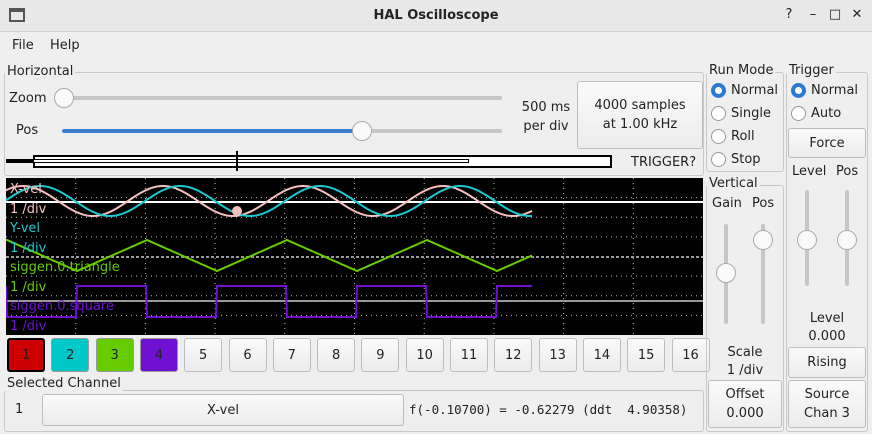  What do you see at coordinates (237, 211) in the screenshot?
I see `trigger-point-marker` at bounding box center [237, 211].